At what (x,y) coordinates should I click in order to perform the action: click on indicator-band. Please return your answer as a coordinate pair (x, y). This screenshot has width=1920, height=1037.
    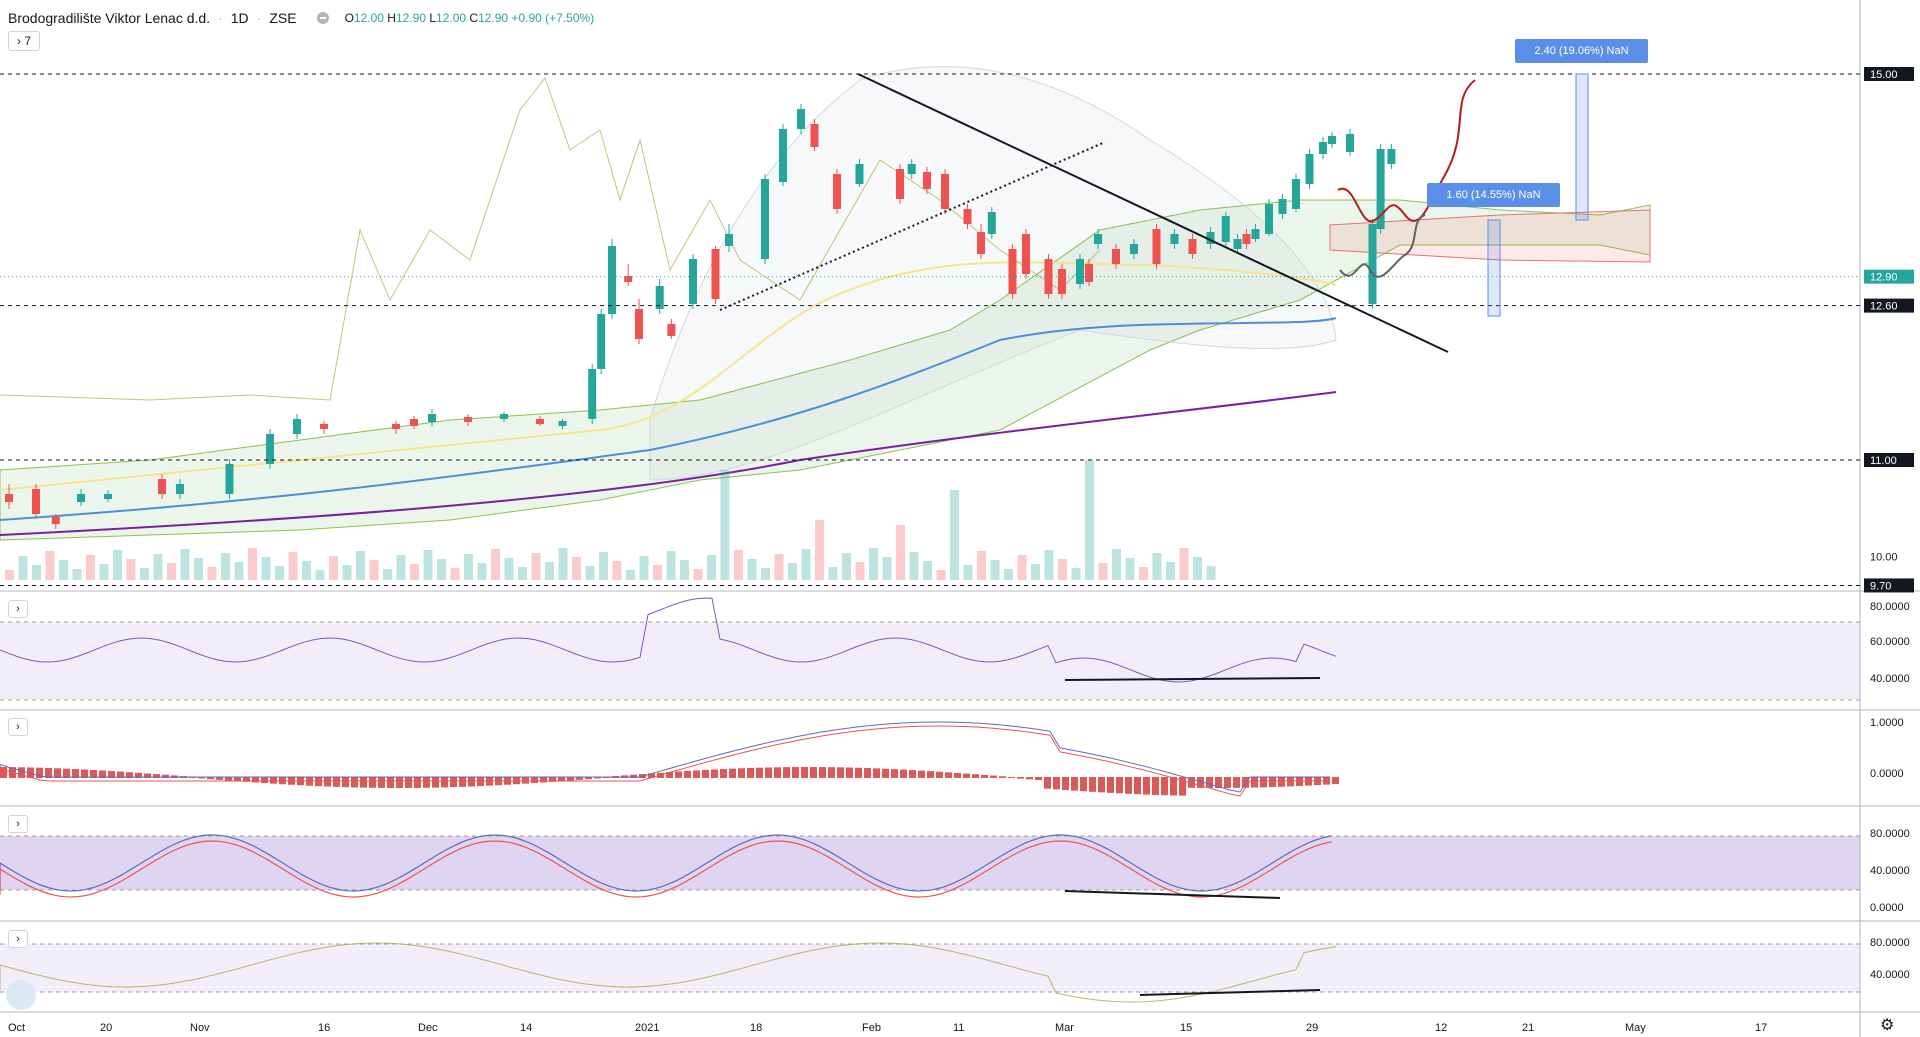
    Looking at the image, I should click on (930, 661).